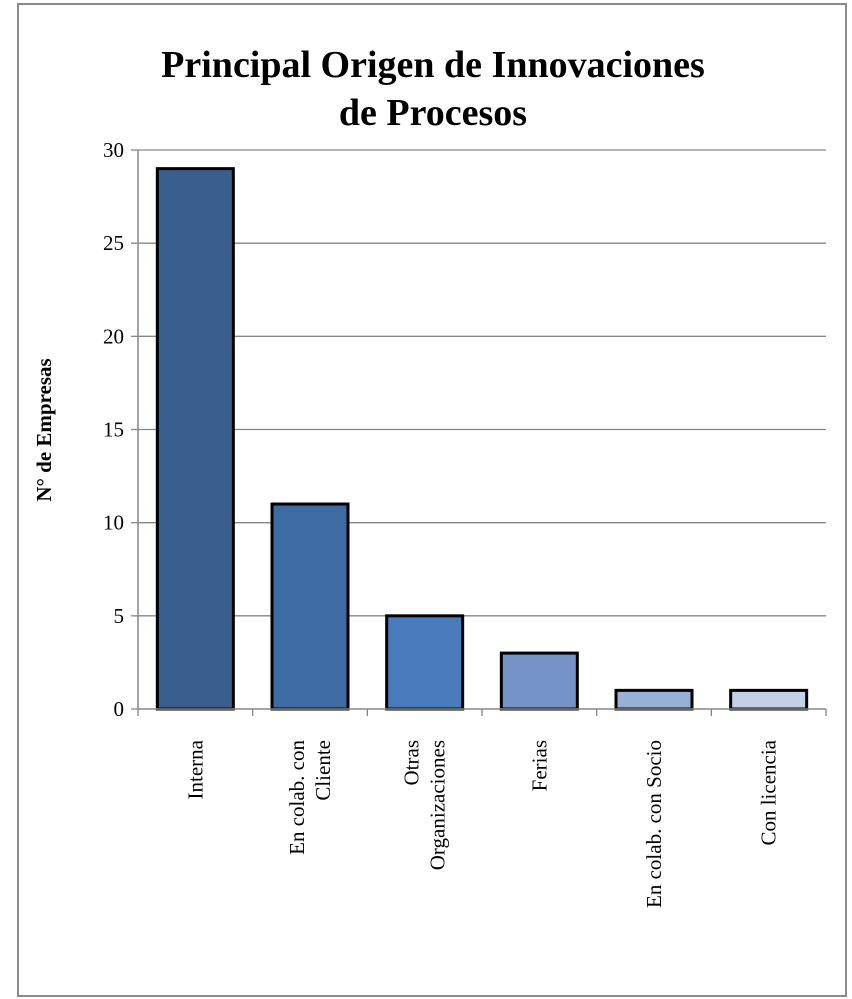 Image resolution: width=852 pixels, height=999 pixels. Describe the element at coordinates (769, 792) in the screenshot. I see `x-category-label-5-0: Con licencia` at that location.